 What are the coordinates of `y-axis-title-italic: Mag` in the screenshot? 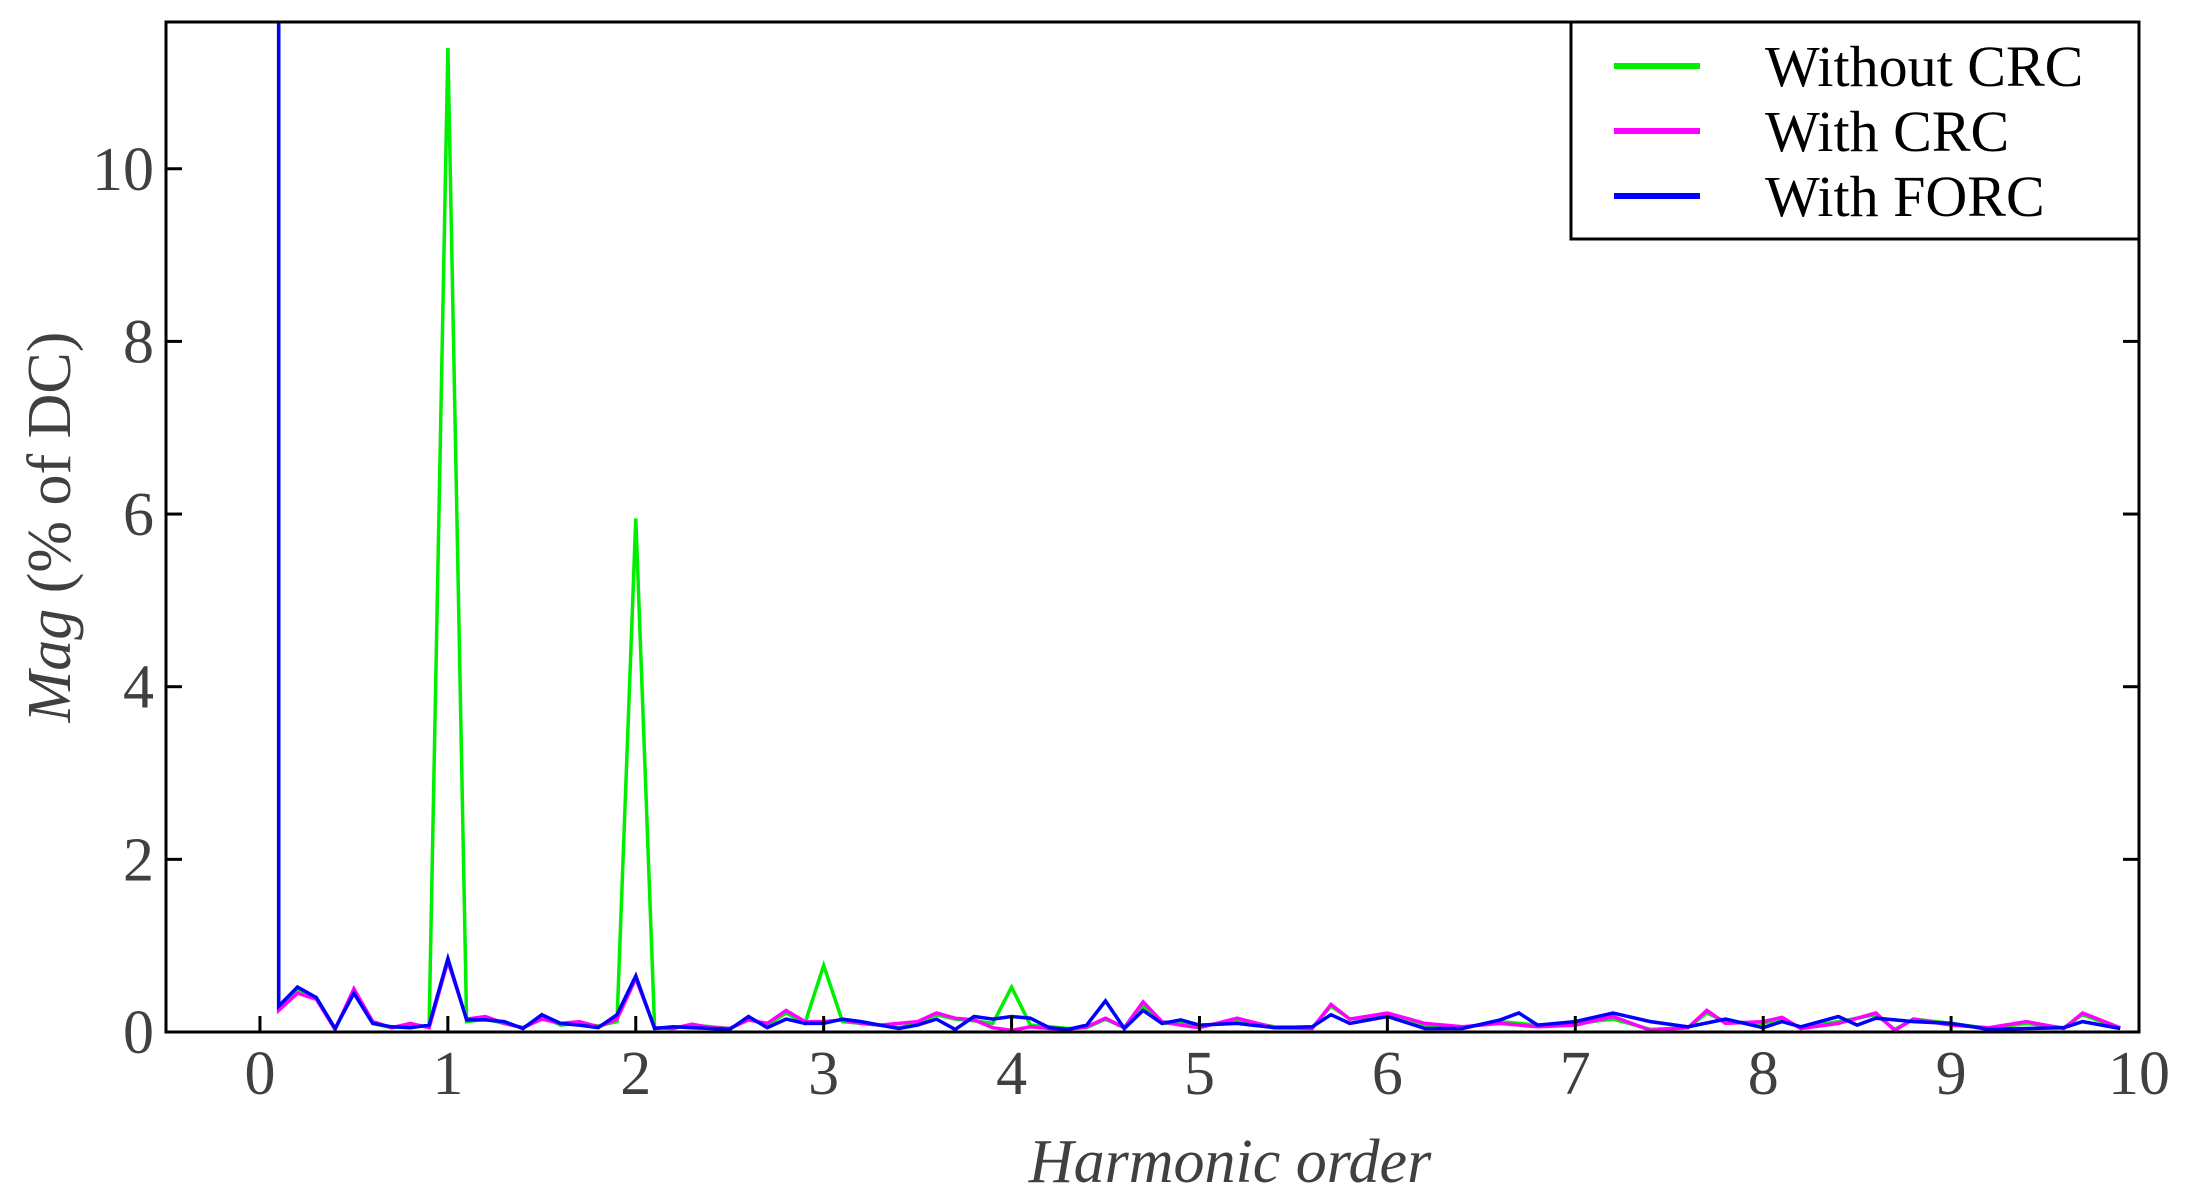 It's located at (50, 666).